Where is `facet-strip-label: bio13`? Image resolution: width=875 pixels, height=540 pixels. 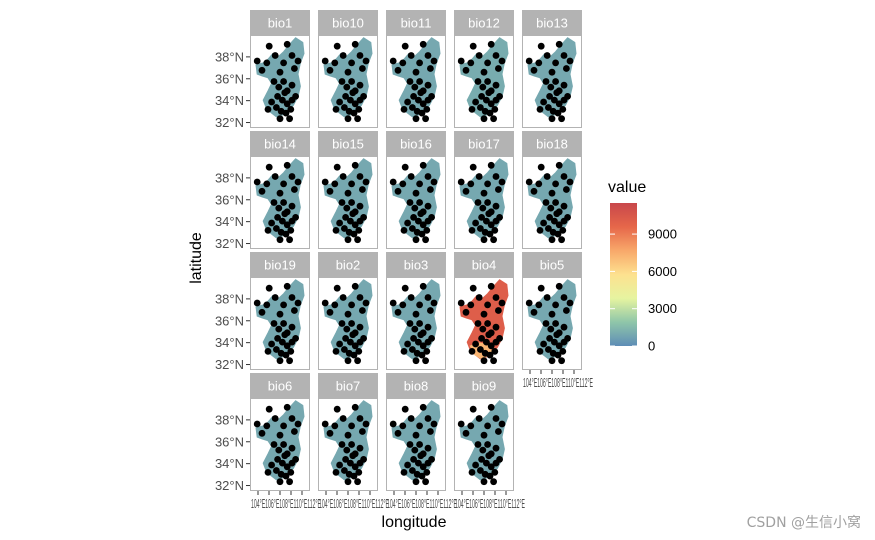 facet-strip-label: bio13 is located at coordinates (552, 23).